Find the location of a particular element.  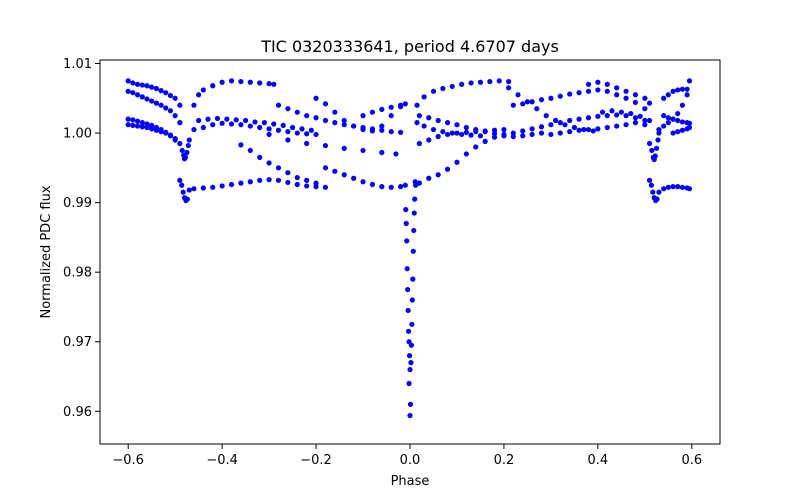

x-axis-label: Phase is located at coordinates (410, 481).